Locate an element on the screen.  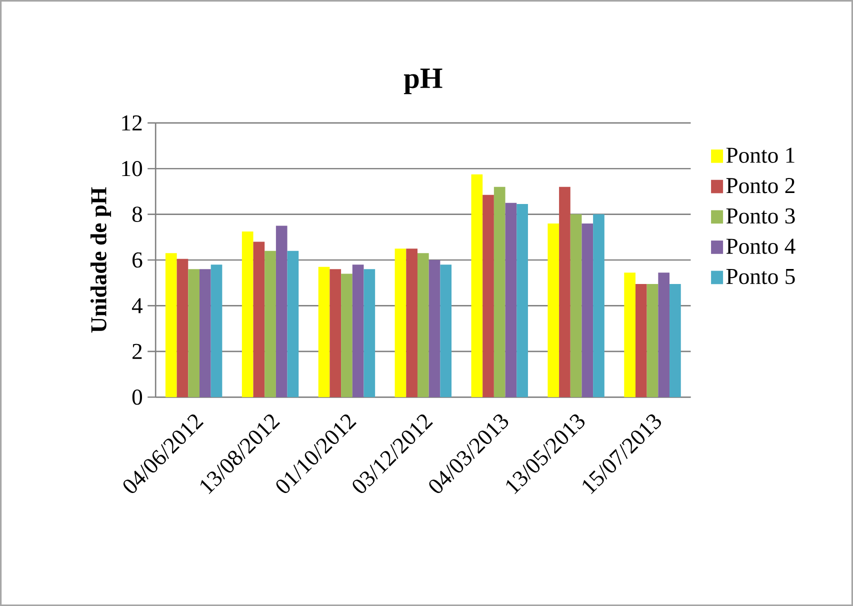
y-tick-label: 8 is located at coordinates (137, 214).